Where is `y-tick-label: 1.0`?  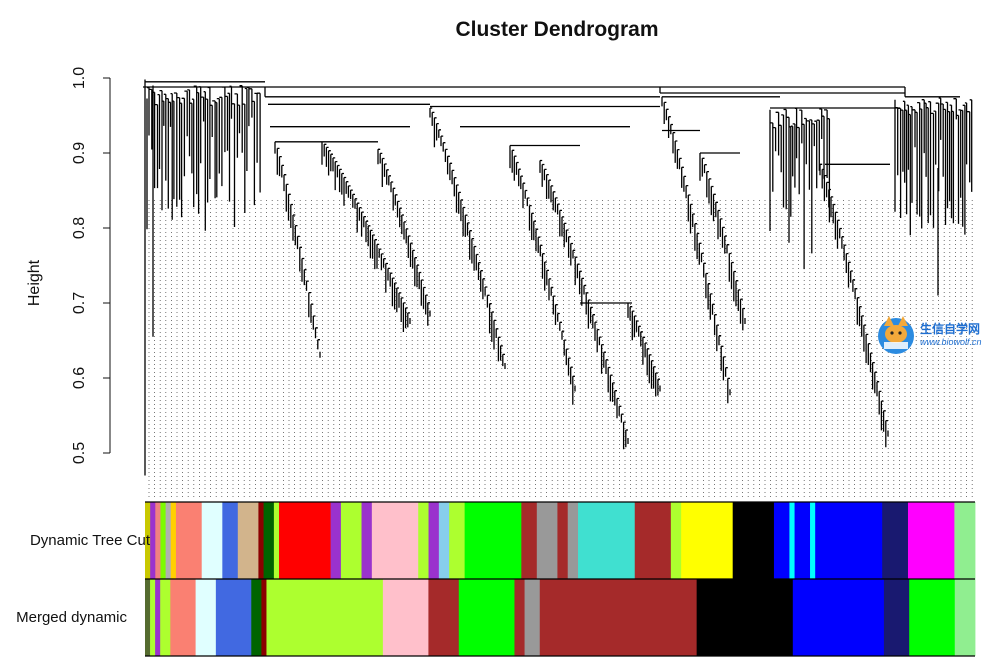 y-tick-label: 1.0 is located at coordinates (79, 78).